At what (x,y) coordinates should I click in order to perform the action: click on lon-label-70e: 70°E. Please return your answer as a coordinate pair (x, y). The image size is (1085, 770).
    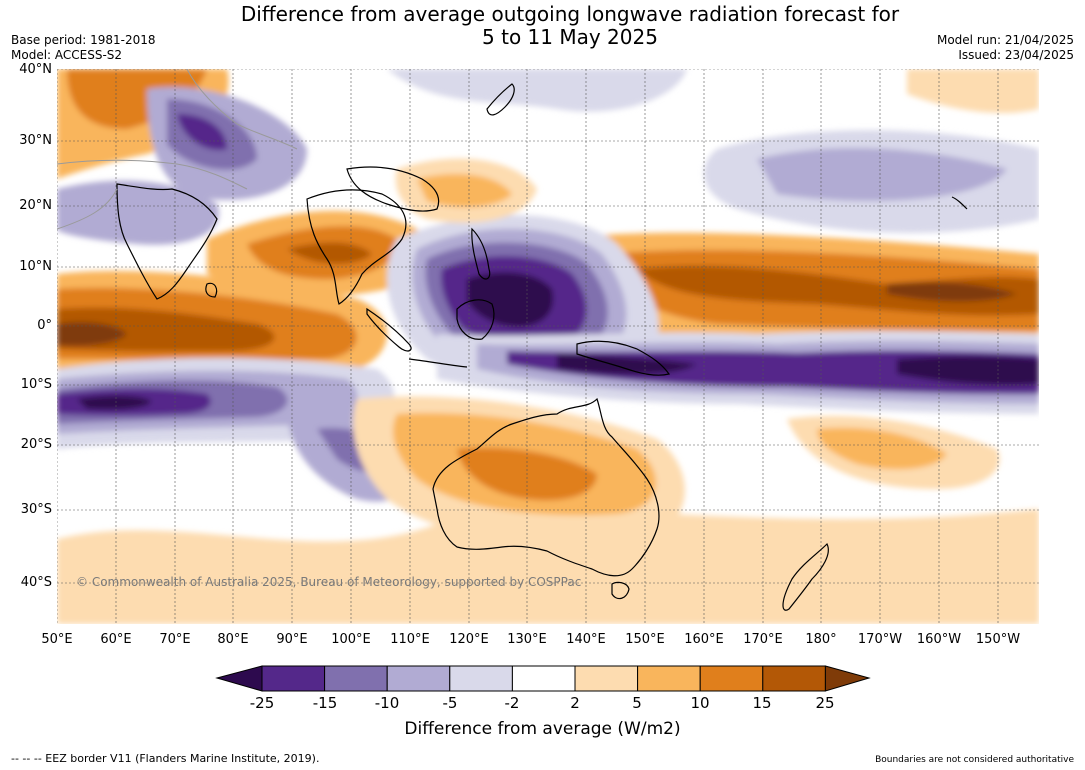
    Looking at the image, I should click on (175, 639).